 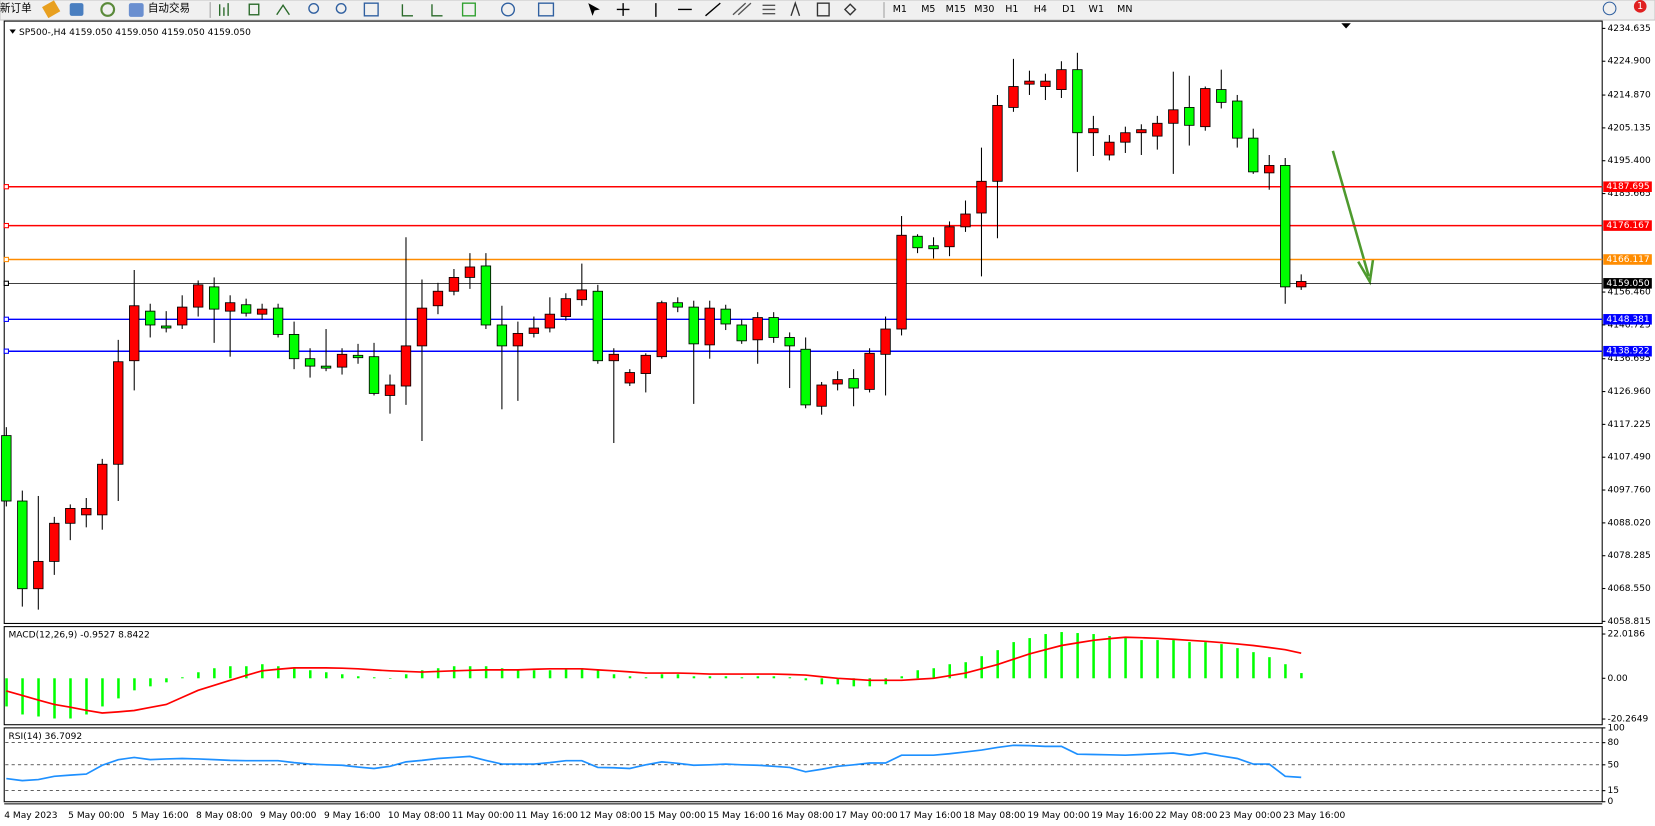 I want to click on timeframe-button: W1, so click(x=1096, y=9).